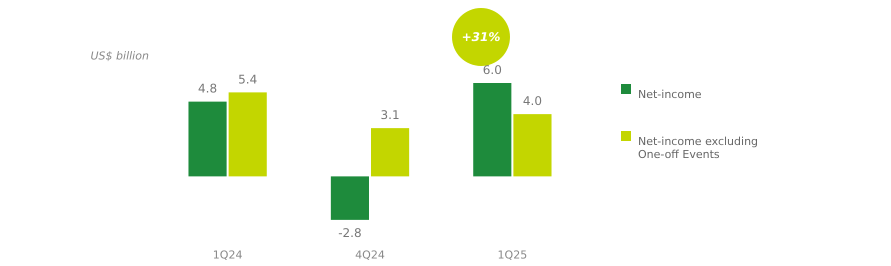  Describe the element at coordinates (481, 37) in the screenshot. I see `text: +31%` at that location.